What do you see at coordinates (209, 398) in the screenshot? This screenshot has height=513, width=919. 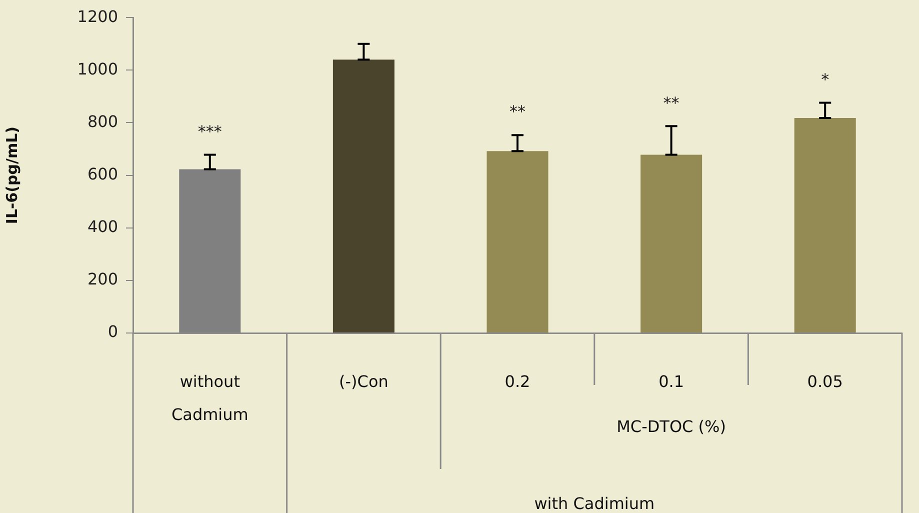 I see `x-tick-label: without Cadmium` at bounding box center [209, 398].